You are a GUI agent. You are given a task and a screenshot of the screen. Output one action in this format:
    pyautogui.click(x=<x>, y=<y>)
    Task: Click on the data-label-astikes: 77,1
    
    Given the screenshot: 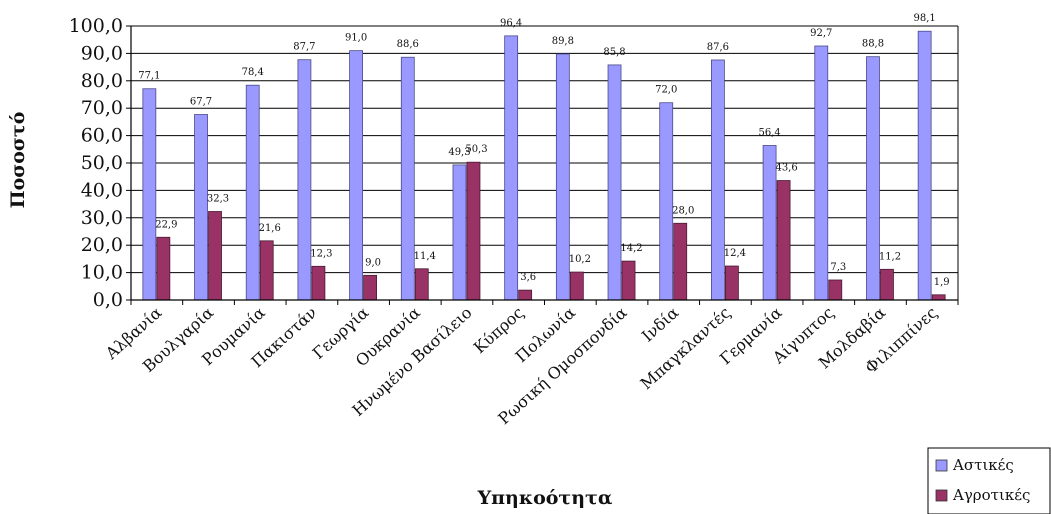 What is the action you would take?
    pyautogui.click(x=149, y=76)
    